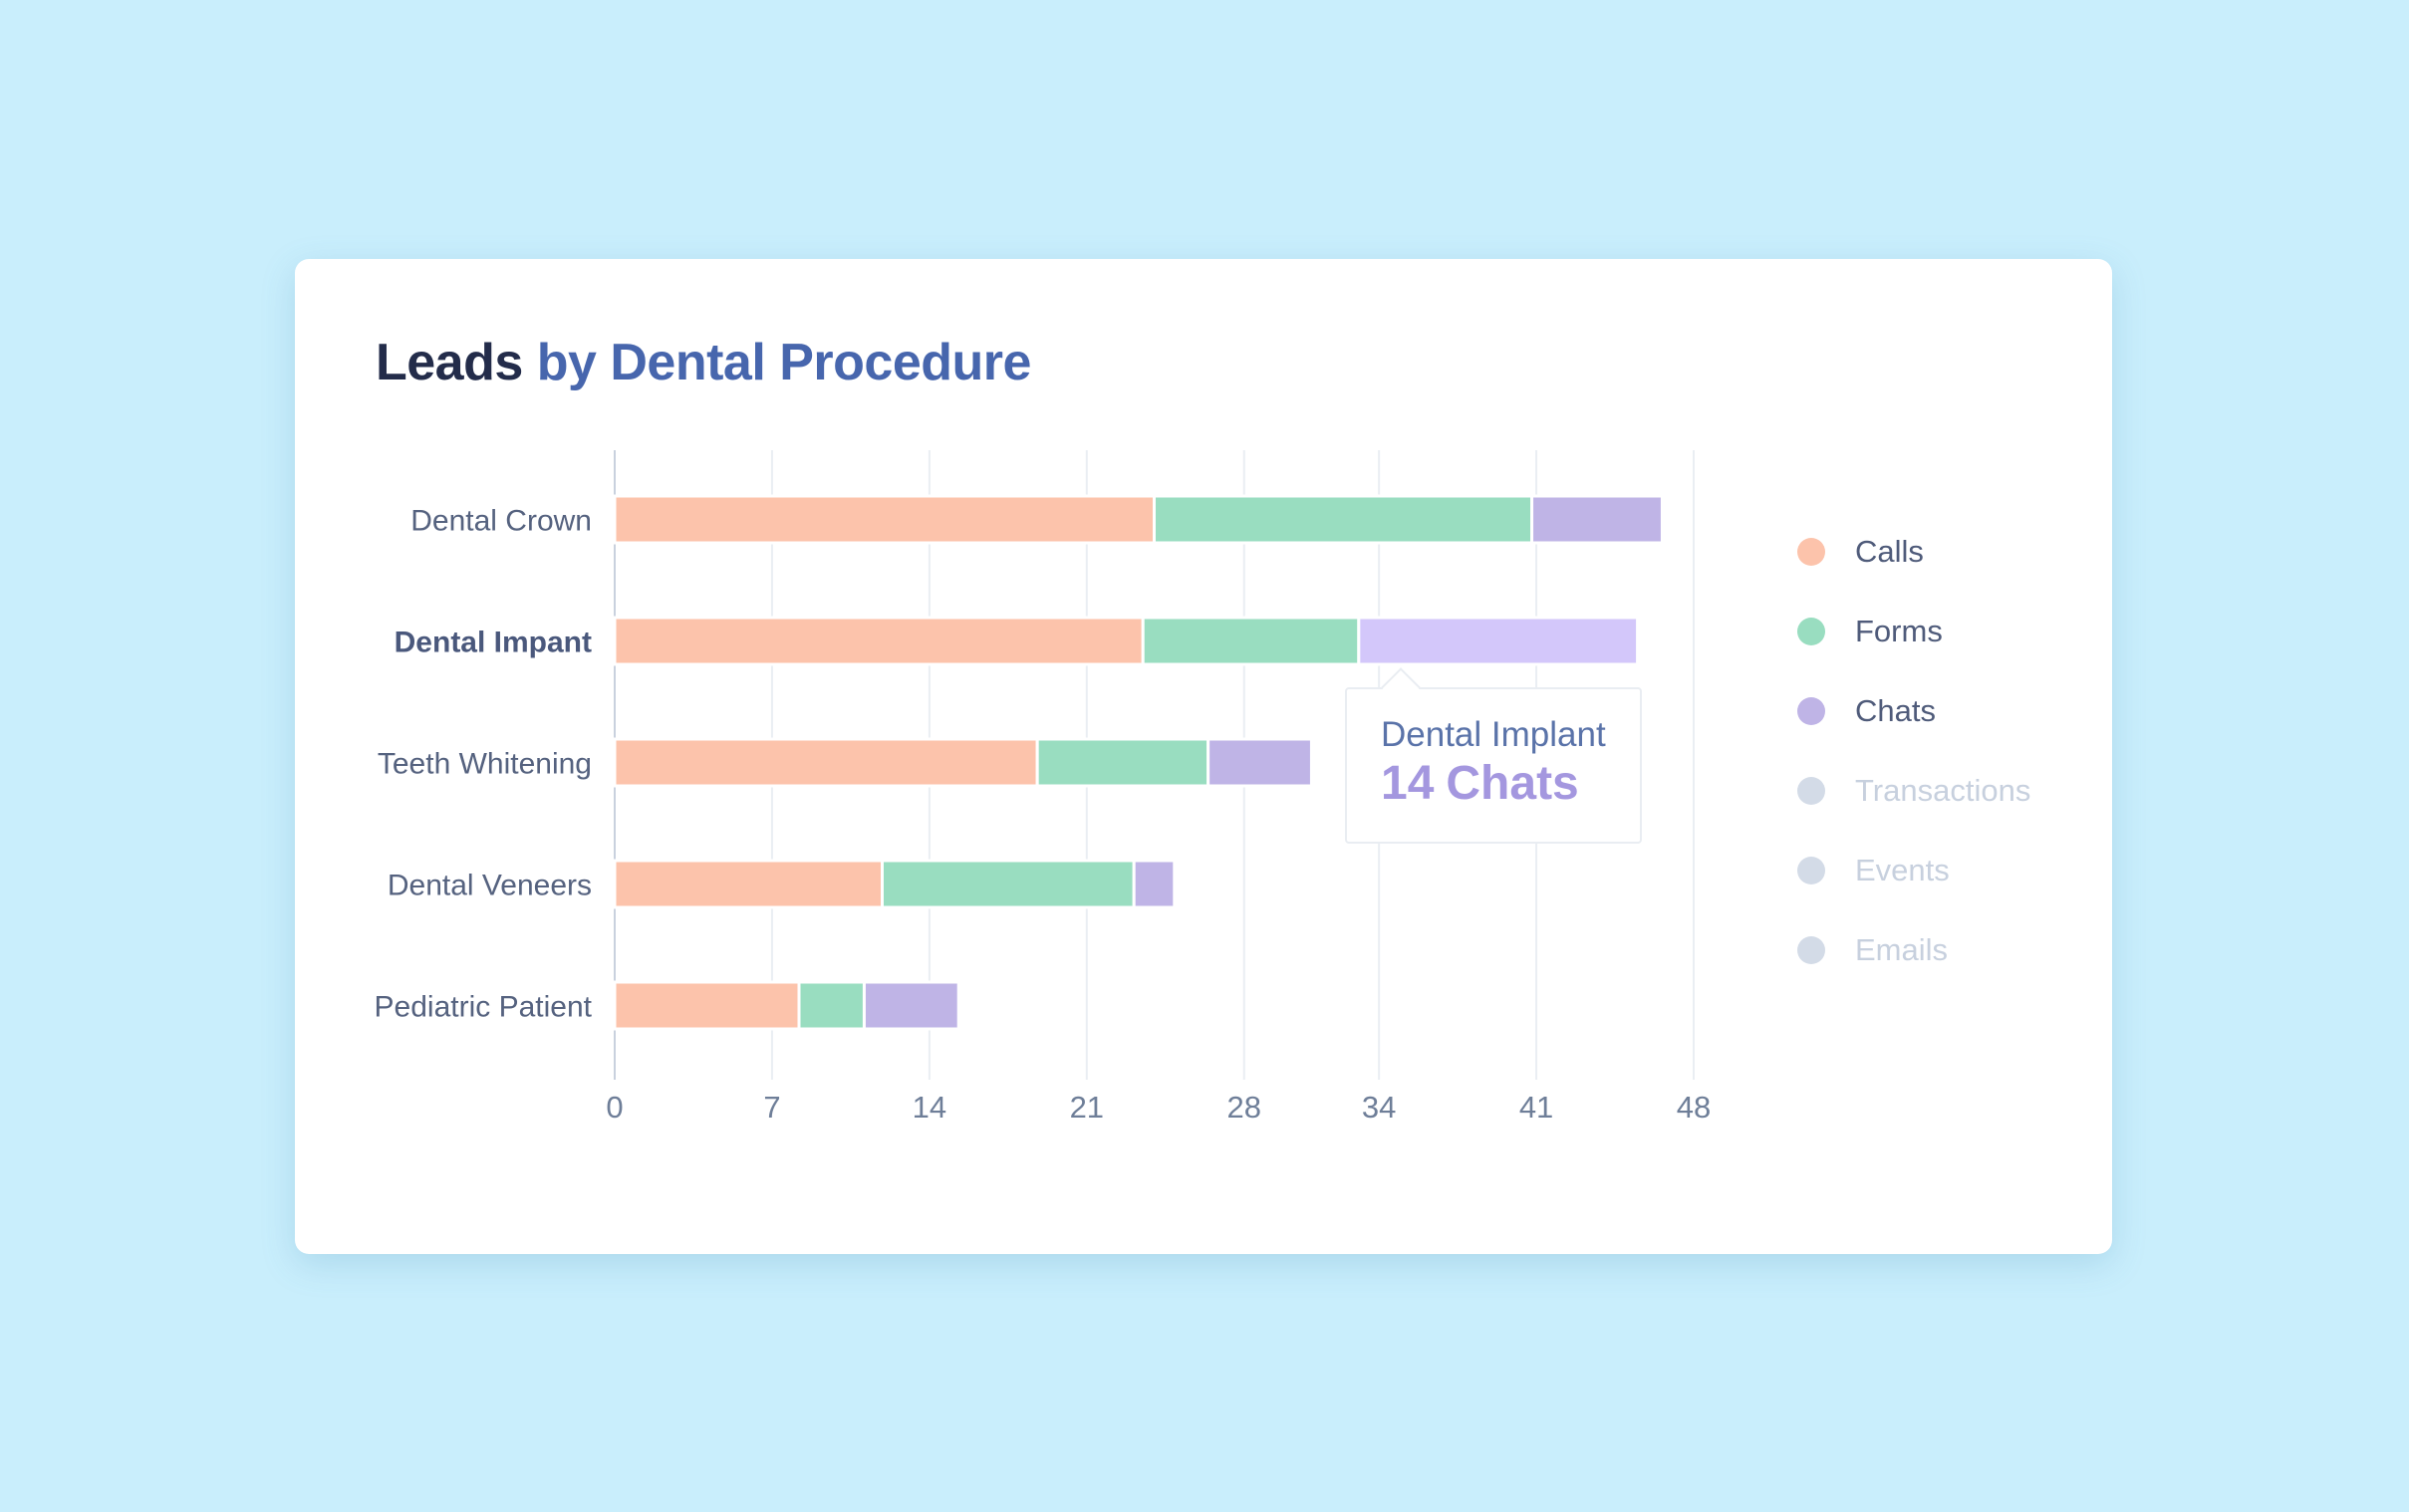  Describe the element at coordinates (1008, 884) in the screenshot. I see `bar-dental-veneers-forms` at that location.